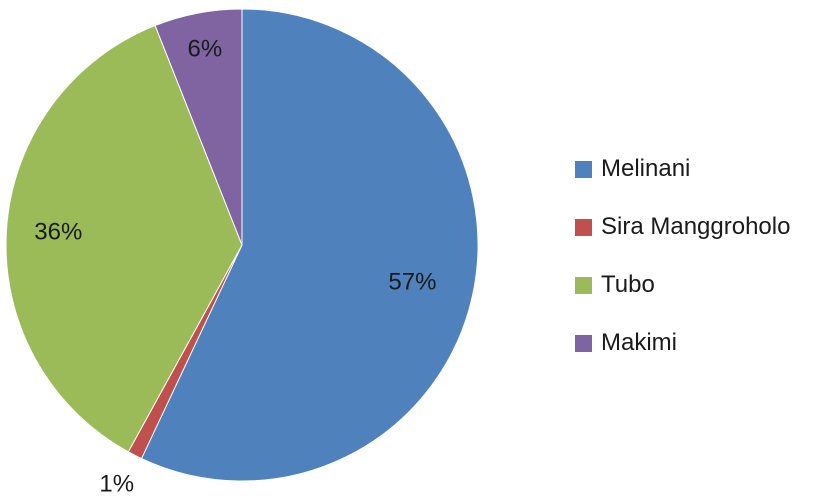  Describe the element at coordinates (682, 285) in the screenshot. I see `legend-item-tubo: Tubo` at that location.